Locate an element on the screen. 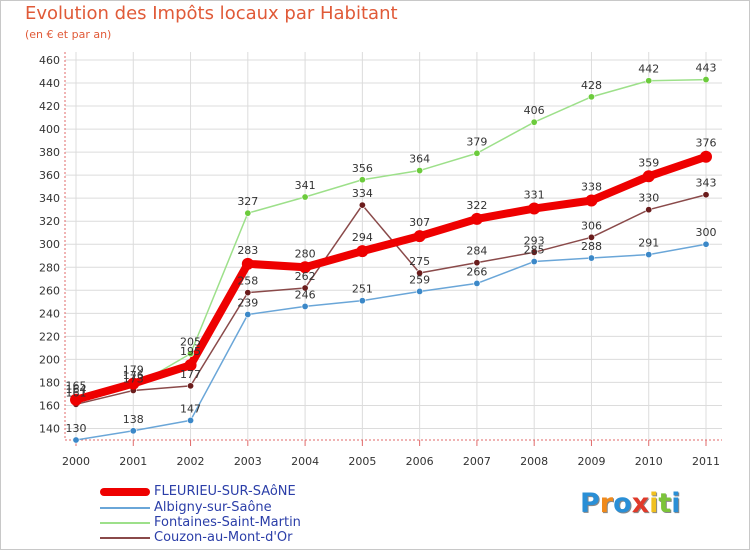  data-label-fontaines-saint-martin: 356 is located at coordinates (362, 168).